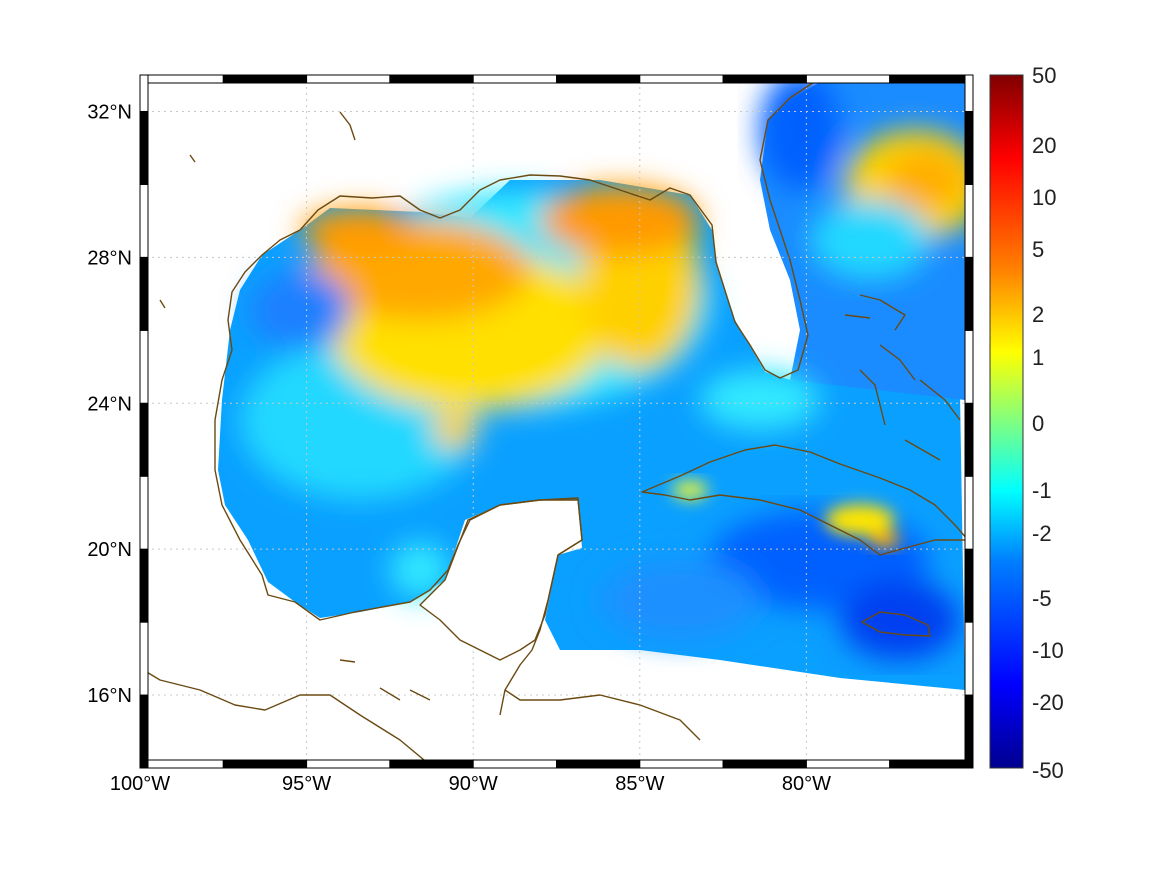 This screenshot has height=875, width=1167. What do you see at coordinates (902, 377) in the screenshot?
I see `bahamas-coast` at bounding box center [902, 377].